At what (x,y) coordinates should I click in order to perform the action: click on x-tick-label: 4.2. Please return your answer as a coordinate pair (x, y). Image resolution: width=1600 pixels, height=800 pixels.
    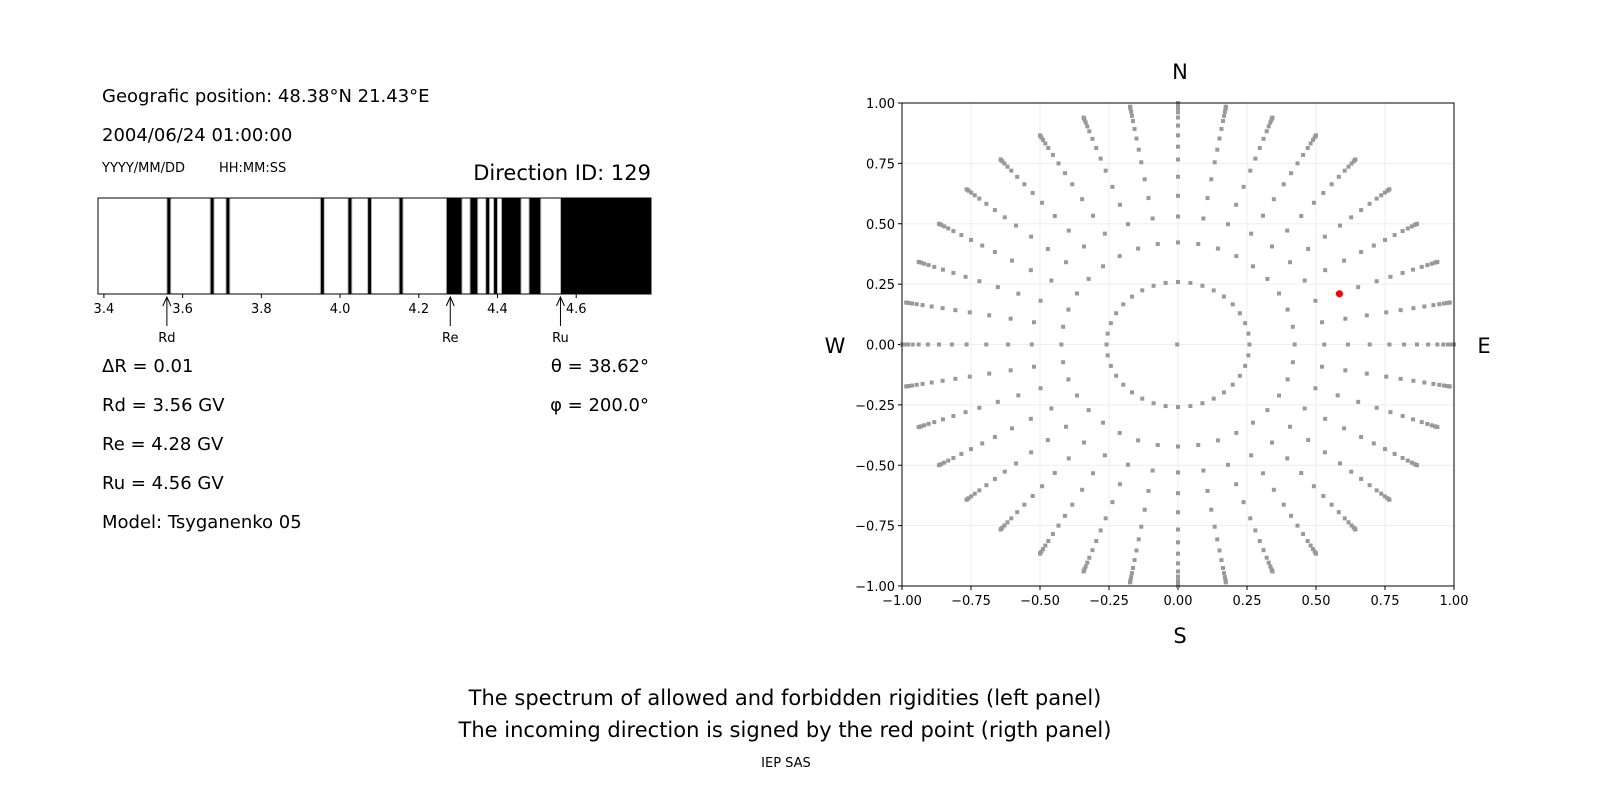
    Looking at the image, I should click on (418, 309).